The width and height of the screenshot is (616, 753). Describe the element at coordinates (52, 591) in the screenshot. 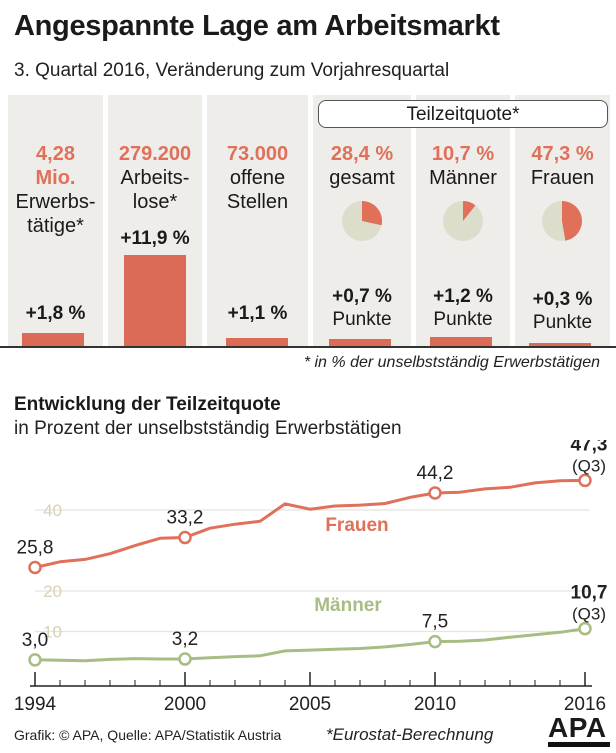

I see `y-tick-label: 20` at that location.